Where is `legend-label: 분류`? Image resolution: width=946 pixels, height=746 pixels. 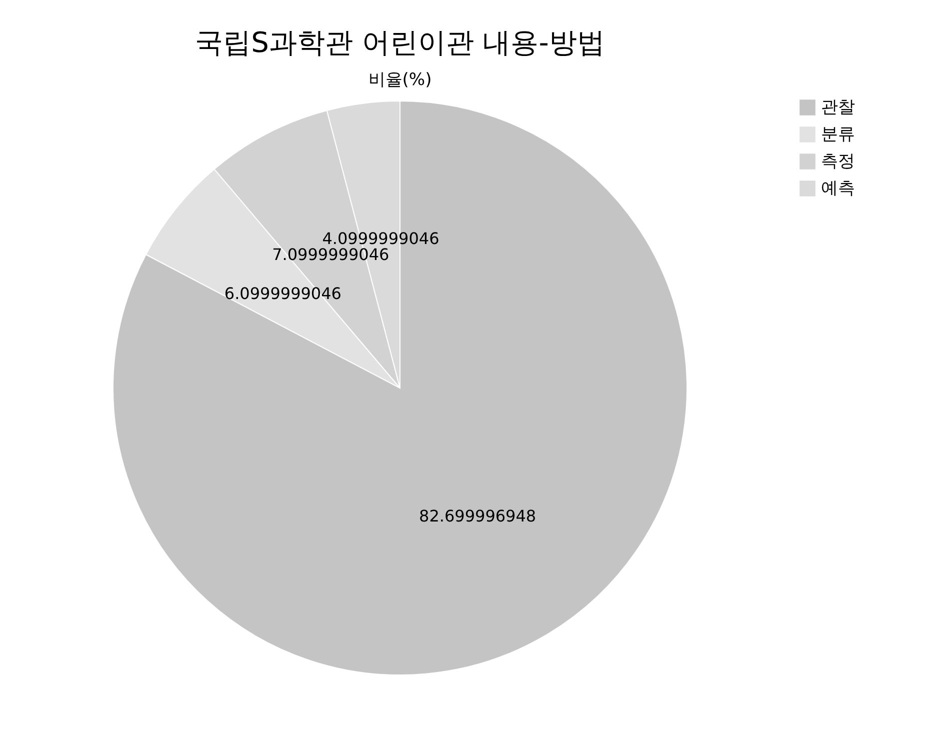 legend-label: 분류 is located at coordinates (838, 134).